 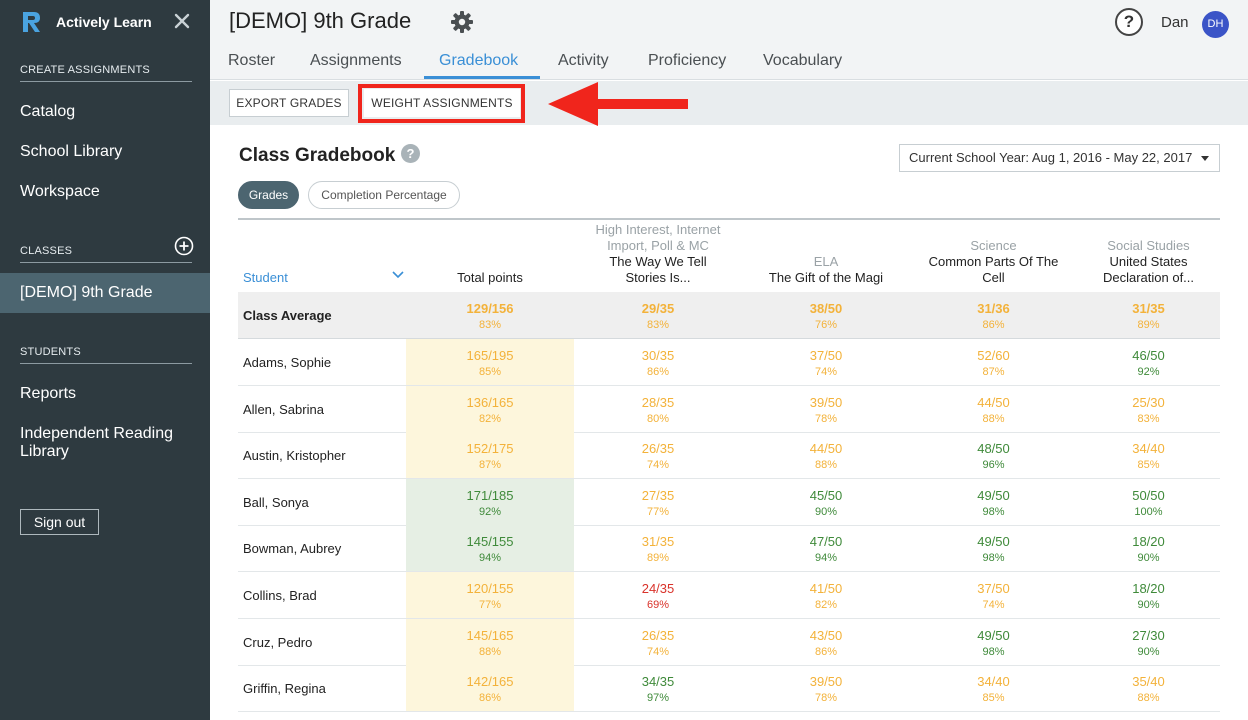 What do you see at coordinates (1148, 502) in the screenshot?
I see `grade-cell: 50/50 100%` at bounding box center [1148, 502].